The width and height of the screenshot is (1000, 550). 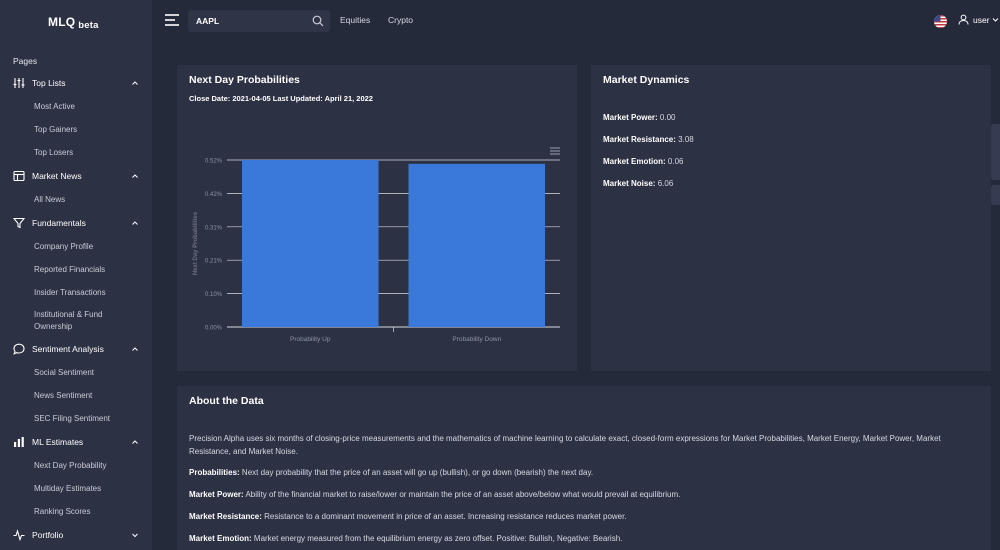 I want to click on x-tick-label: Probability Down, so click(x=476, y=339).